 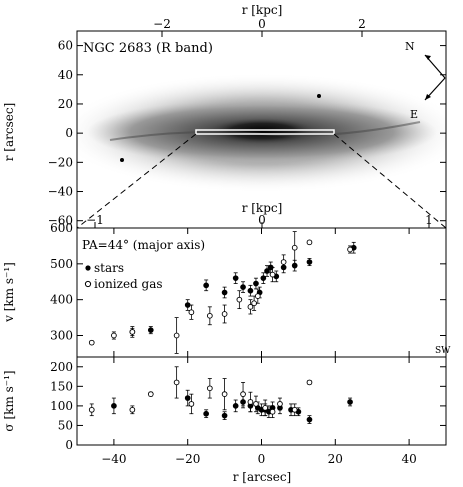 I want to click on sigma-points, so click(x=220, y=395).